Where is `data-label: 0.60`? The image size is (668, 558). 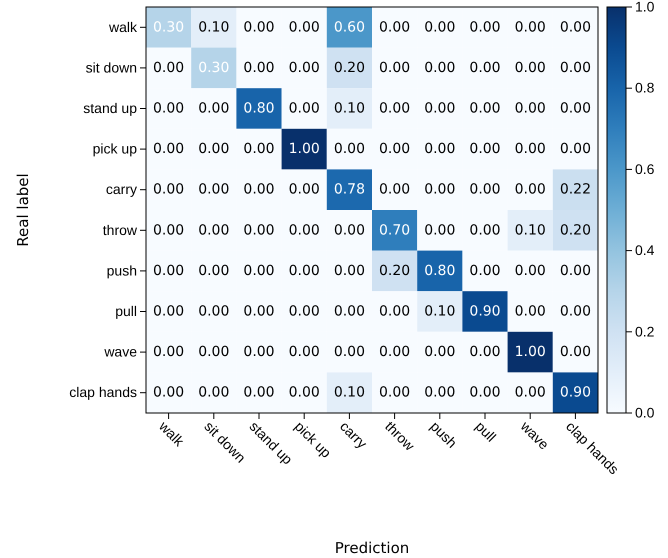
data-label: 0.60 is located at coordinates (349, 27).